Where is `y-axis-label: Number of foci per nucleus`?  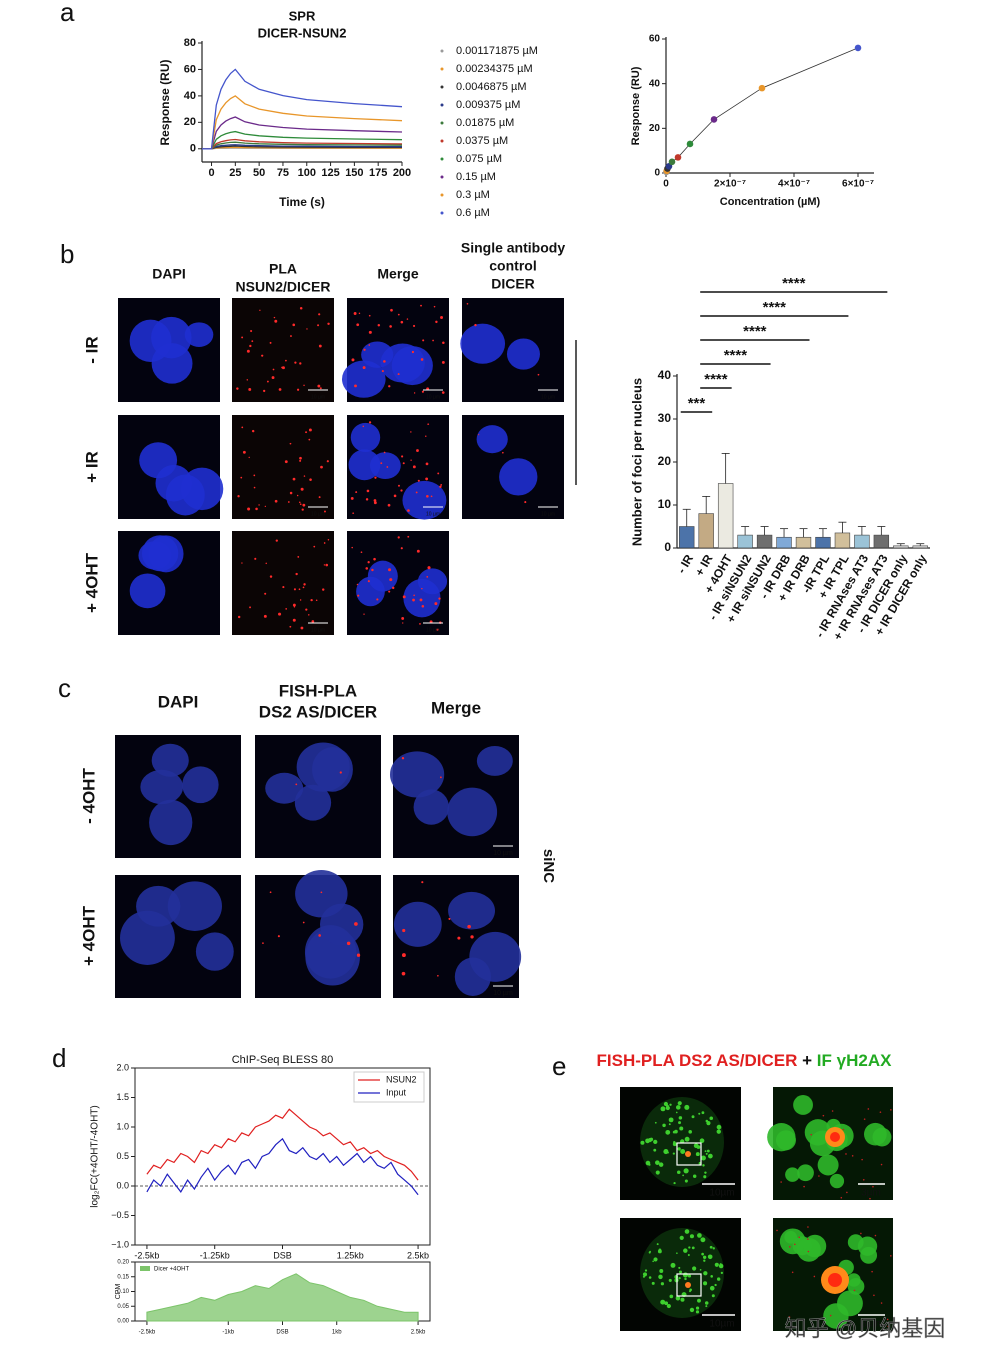 y-axis-label: Number of foci per nucleus is located at coordinates (636, 462).